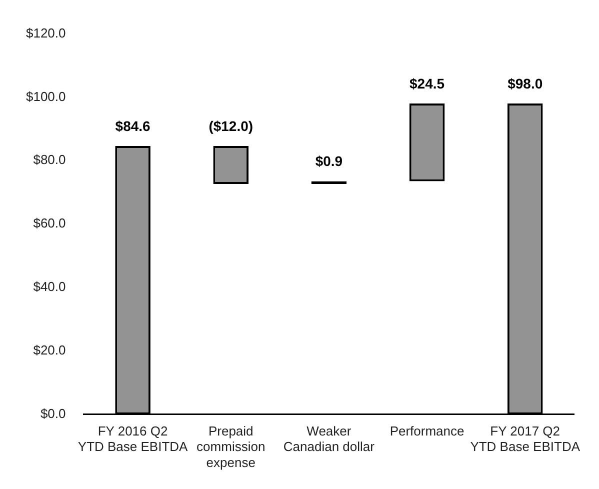 Image resolution: width=599 pixels, height=489 pixels. What do you see at coordinates (49, 223) in the screenshot?
I see `y-tick-label: $60.0` at bounding box center [49, 223].